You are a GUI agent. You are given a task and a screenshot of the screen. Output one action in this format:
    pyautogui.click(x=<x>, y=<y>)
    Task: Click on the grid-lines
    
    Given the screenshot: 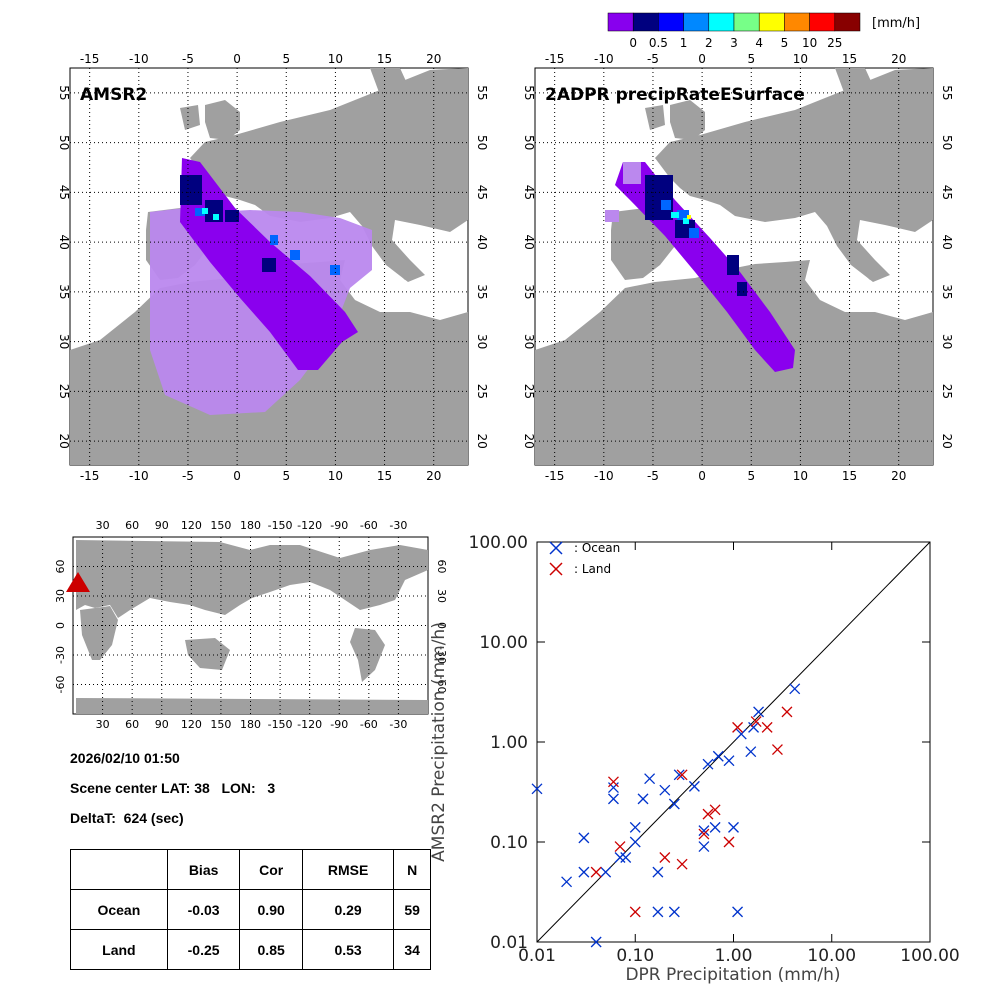 What is the action you would take?
    pyautogui.click(x=250, y=625)
    